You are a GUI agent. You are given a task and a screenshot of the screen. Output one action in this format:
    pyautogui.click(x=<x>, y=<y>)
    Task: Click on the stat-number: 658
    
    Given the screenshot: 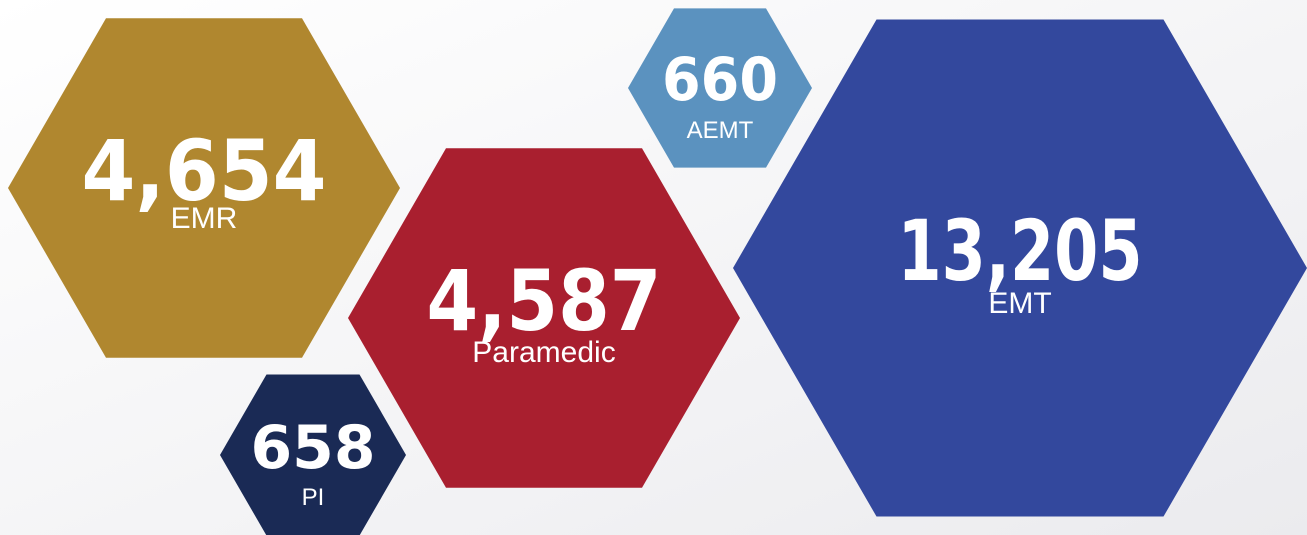 What is the action you would take?
    pyautogui.click(x=313, y=448)
    